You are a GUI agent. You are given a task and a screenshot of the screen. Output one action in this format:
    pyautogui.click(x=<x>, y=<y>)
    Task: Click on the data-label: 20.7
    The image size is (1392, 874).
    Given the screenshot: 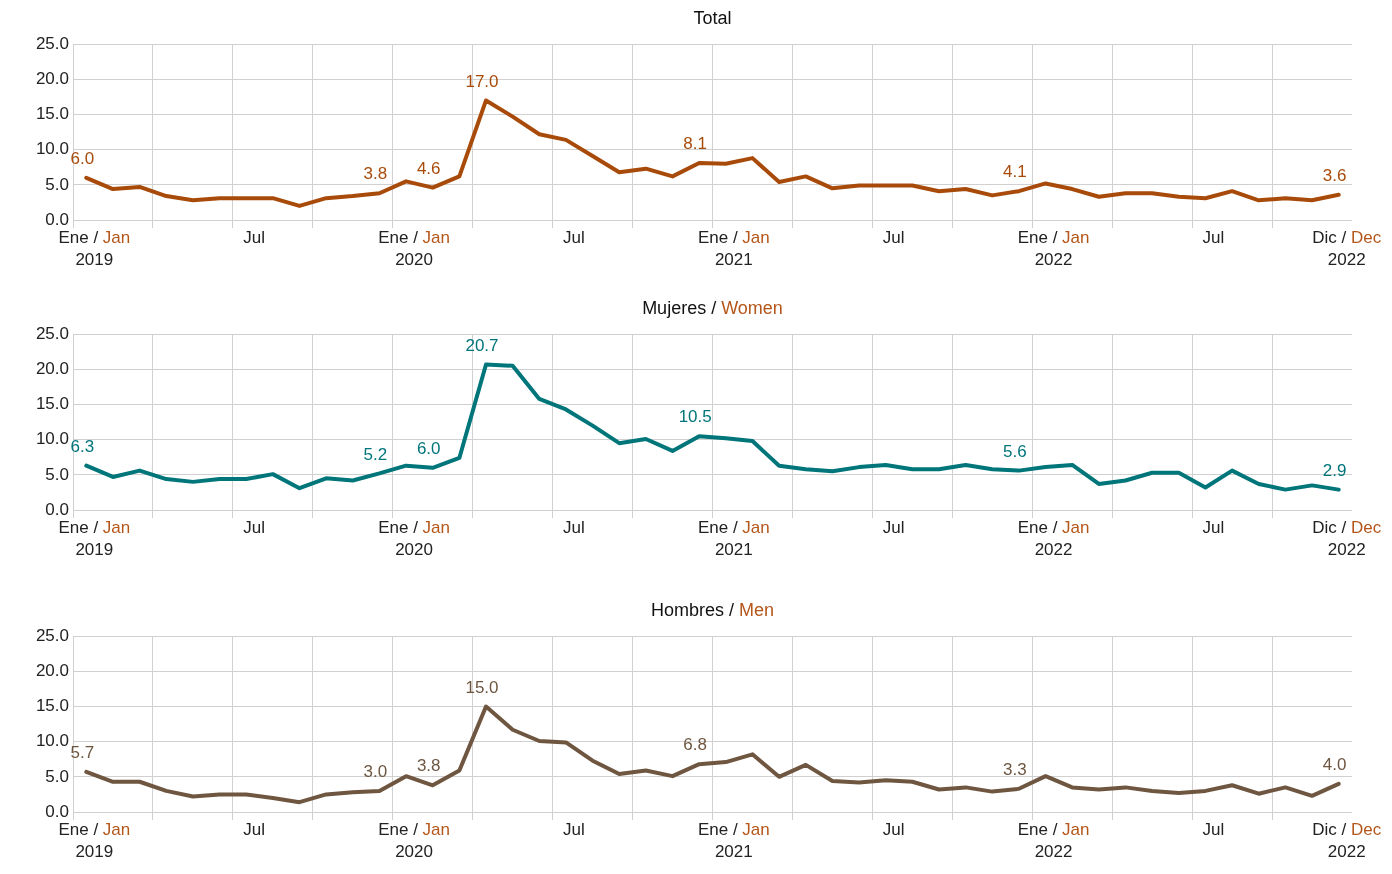 What is the action you would take?
    pyautogui.click(x=482, y=345)
    